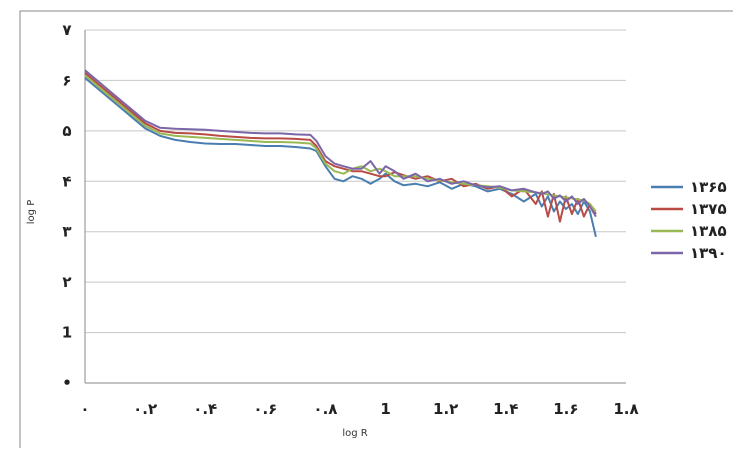 The width and height of the screenshot is (733, 449). Describe the element at coordinates (708, 209) in the screenshot. I see `legend-label: ۱۳۷۵` at that location.